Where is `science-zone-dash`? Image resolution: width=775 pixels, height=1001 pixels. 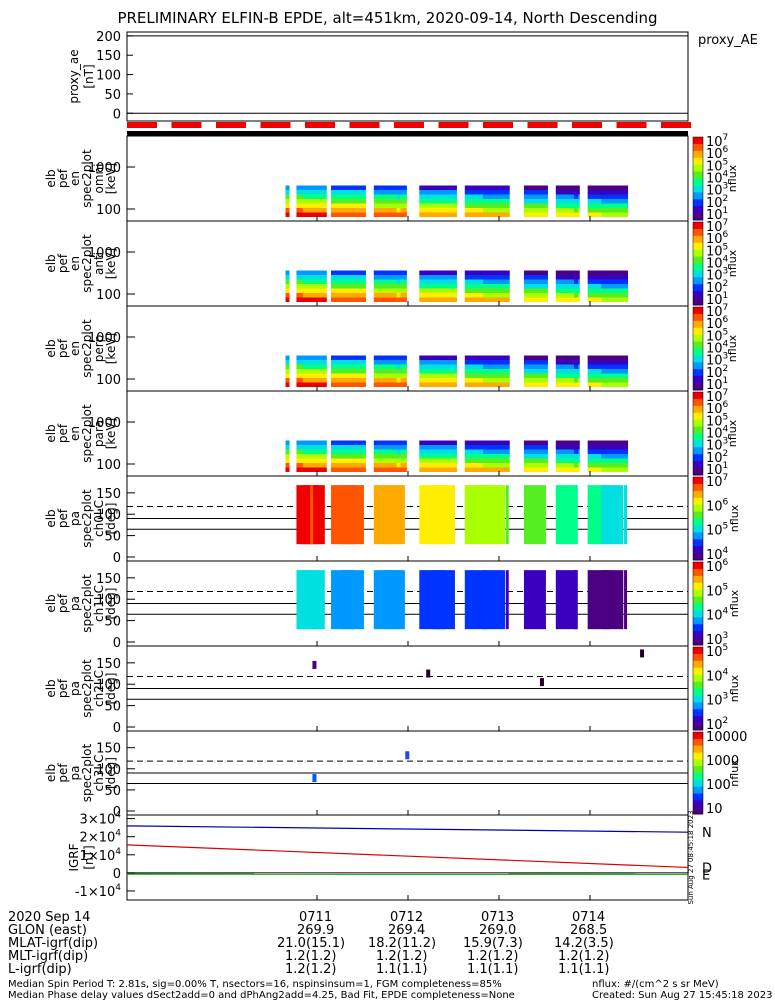
science-zone-dash is located at coordinates (454, 125).